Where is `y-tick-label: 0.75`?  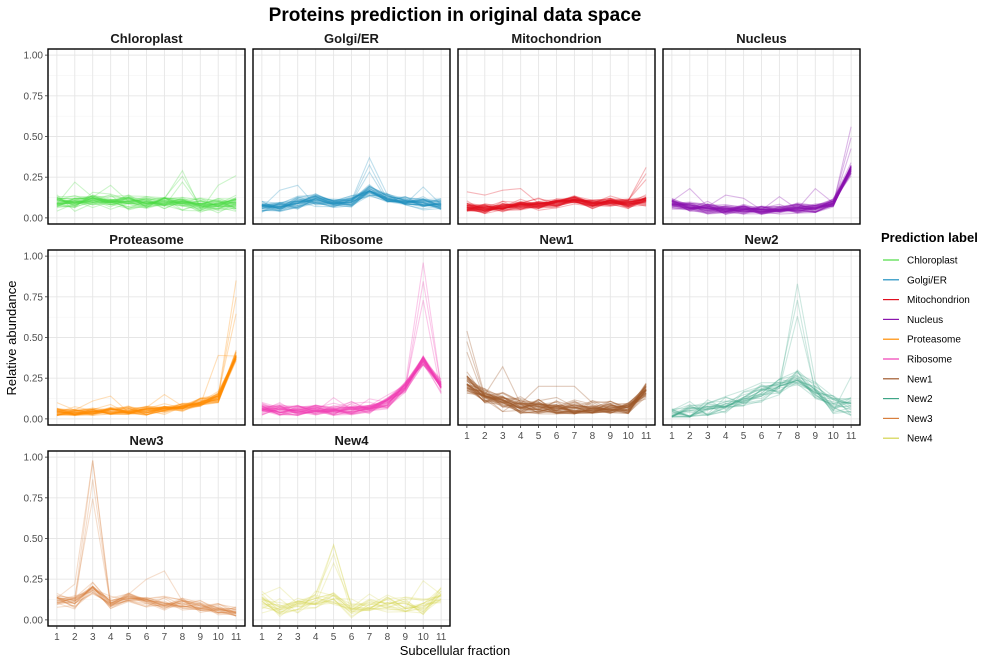
y-tick-label: 0.75 is located at coordinates (34, 297).